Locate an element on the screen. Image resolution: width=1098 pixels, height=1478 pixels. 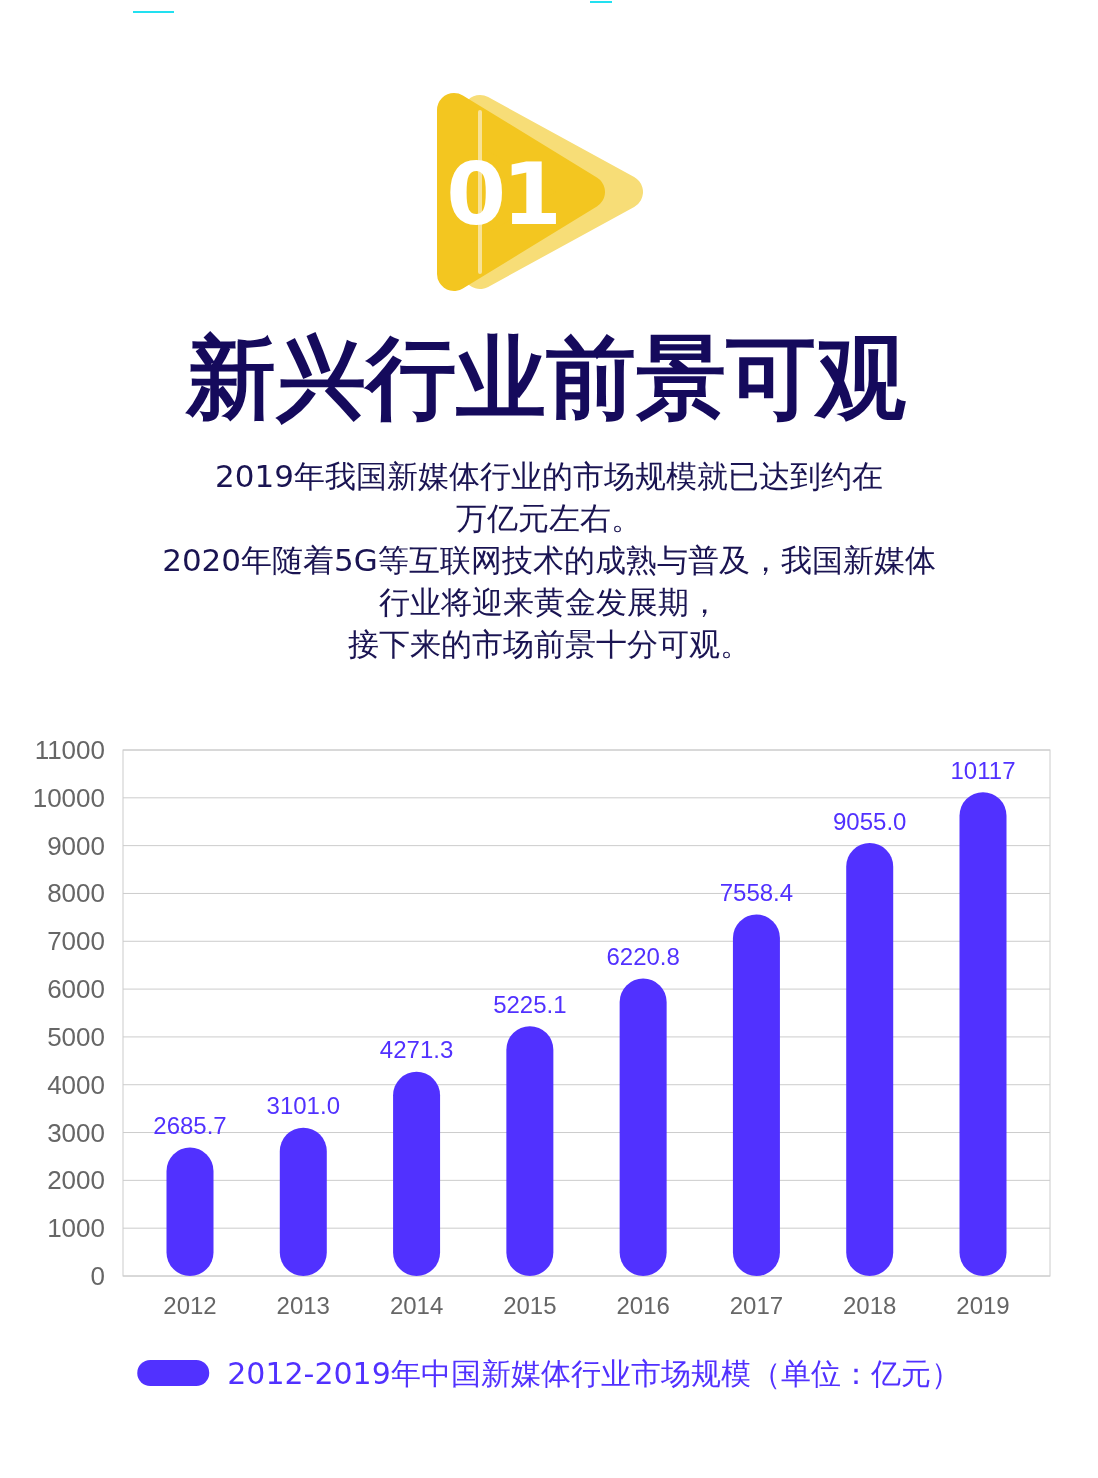
text: 2020年随着5G等互联网技术的成熟与普及，我国新媒体行业将迎来黄金发展期， is located at coordinates (549, 581).